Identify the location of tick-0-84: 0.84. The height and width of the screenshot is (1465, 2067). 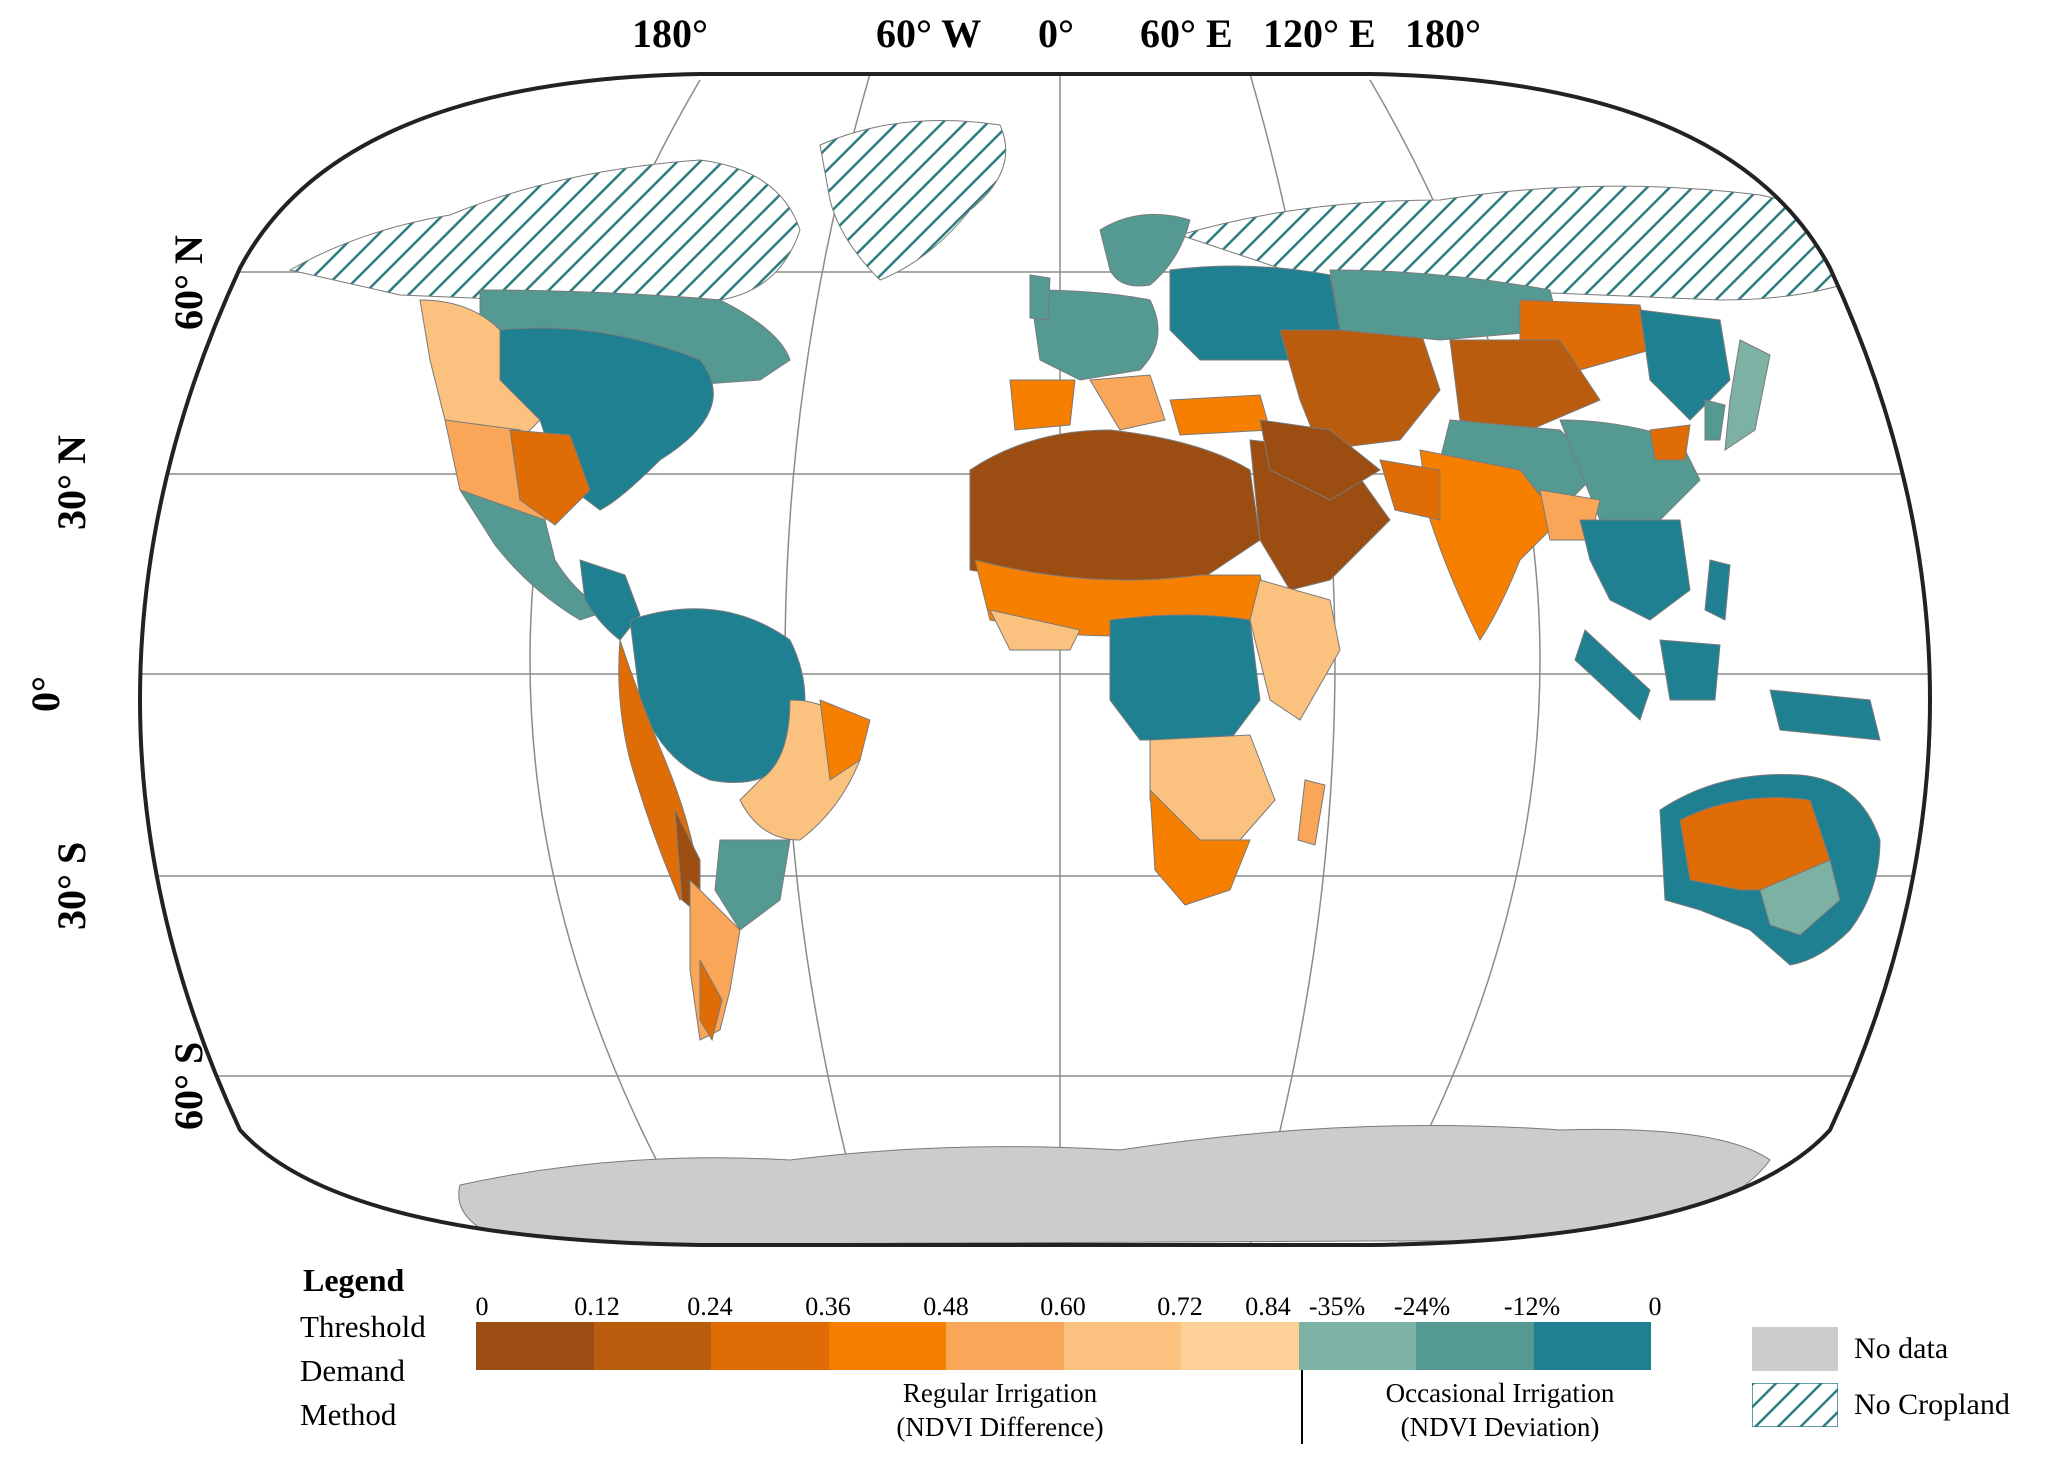
(1268, 1306).